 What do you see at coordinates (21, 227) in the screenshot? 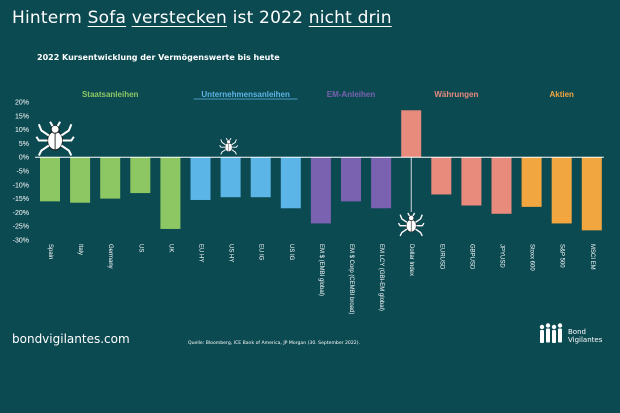
I see `y-tick-label: -25%` at bounding box center [21, 227].